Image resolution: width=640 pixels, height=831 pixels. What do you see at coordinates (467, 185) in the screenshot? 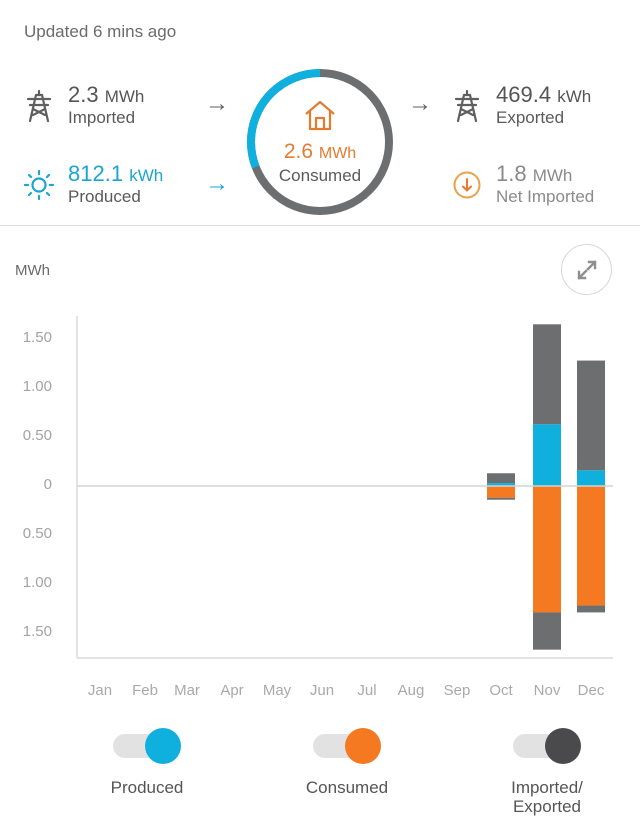
I see `arrow-down-circle-icon` at bounding box center [467, 185].